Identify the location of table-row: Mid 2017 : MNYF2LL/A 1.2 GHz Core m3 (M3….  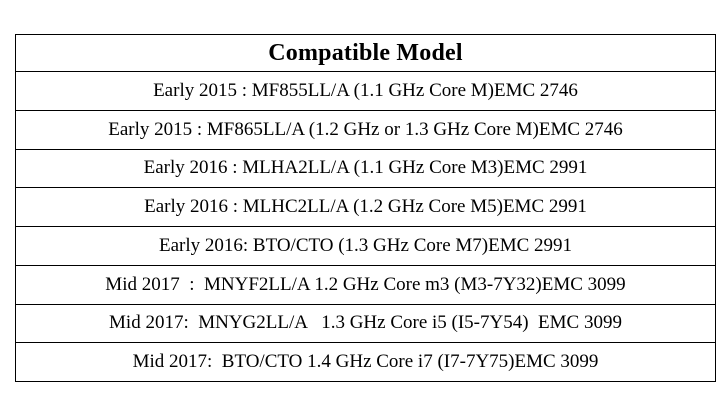
(365, 285).